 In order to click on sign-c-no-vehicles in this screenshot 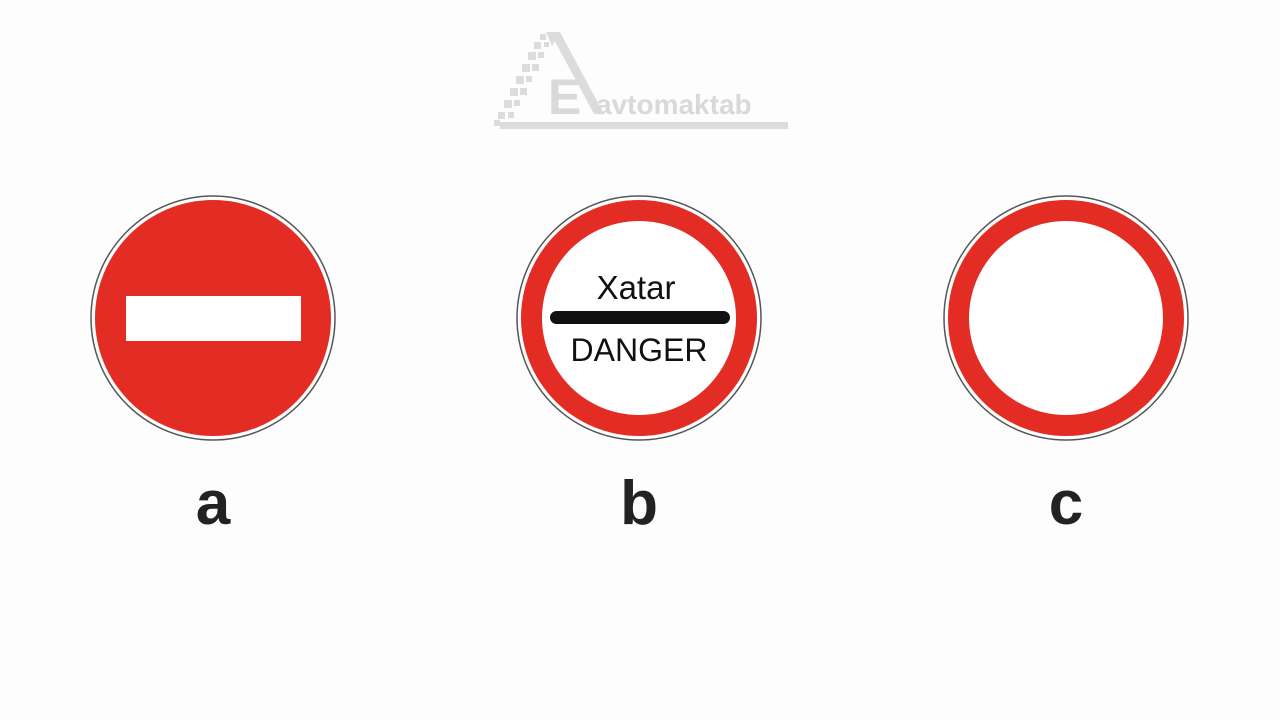, I will do `click(1066, 318)`.